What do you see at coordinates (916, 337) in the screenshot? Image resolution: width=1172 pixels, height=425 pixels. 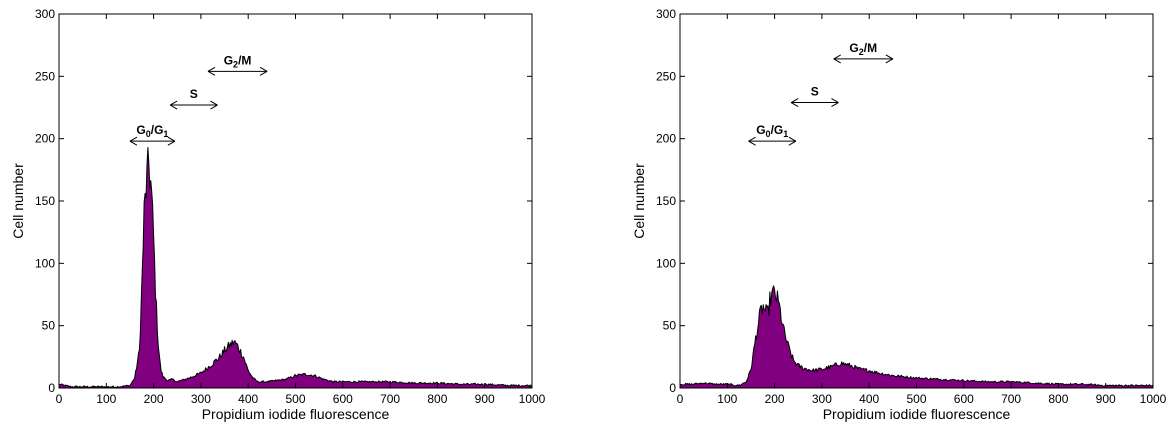 I see `histogram-area` at bounding box center [916, 337].